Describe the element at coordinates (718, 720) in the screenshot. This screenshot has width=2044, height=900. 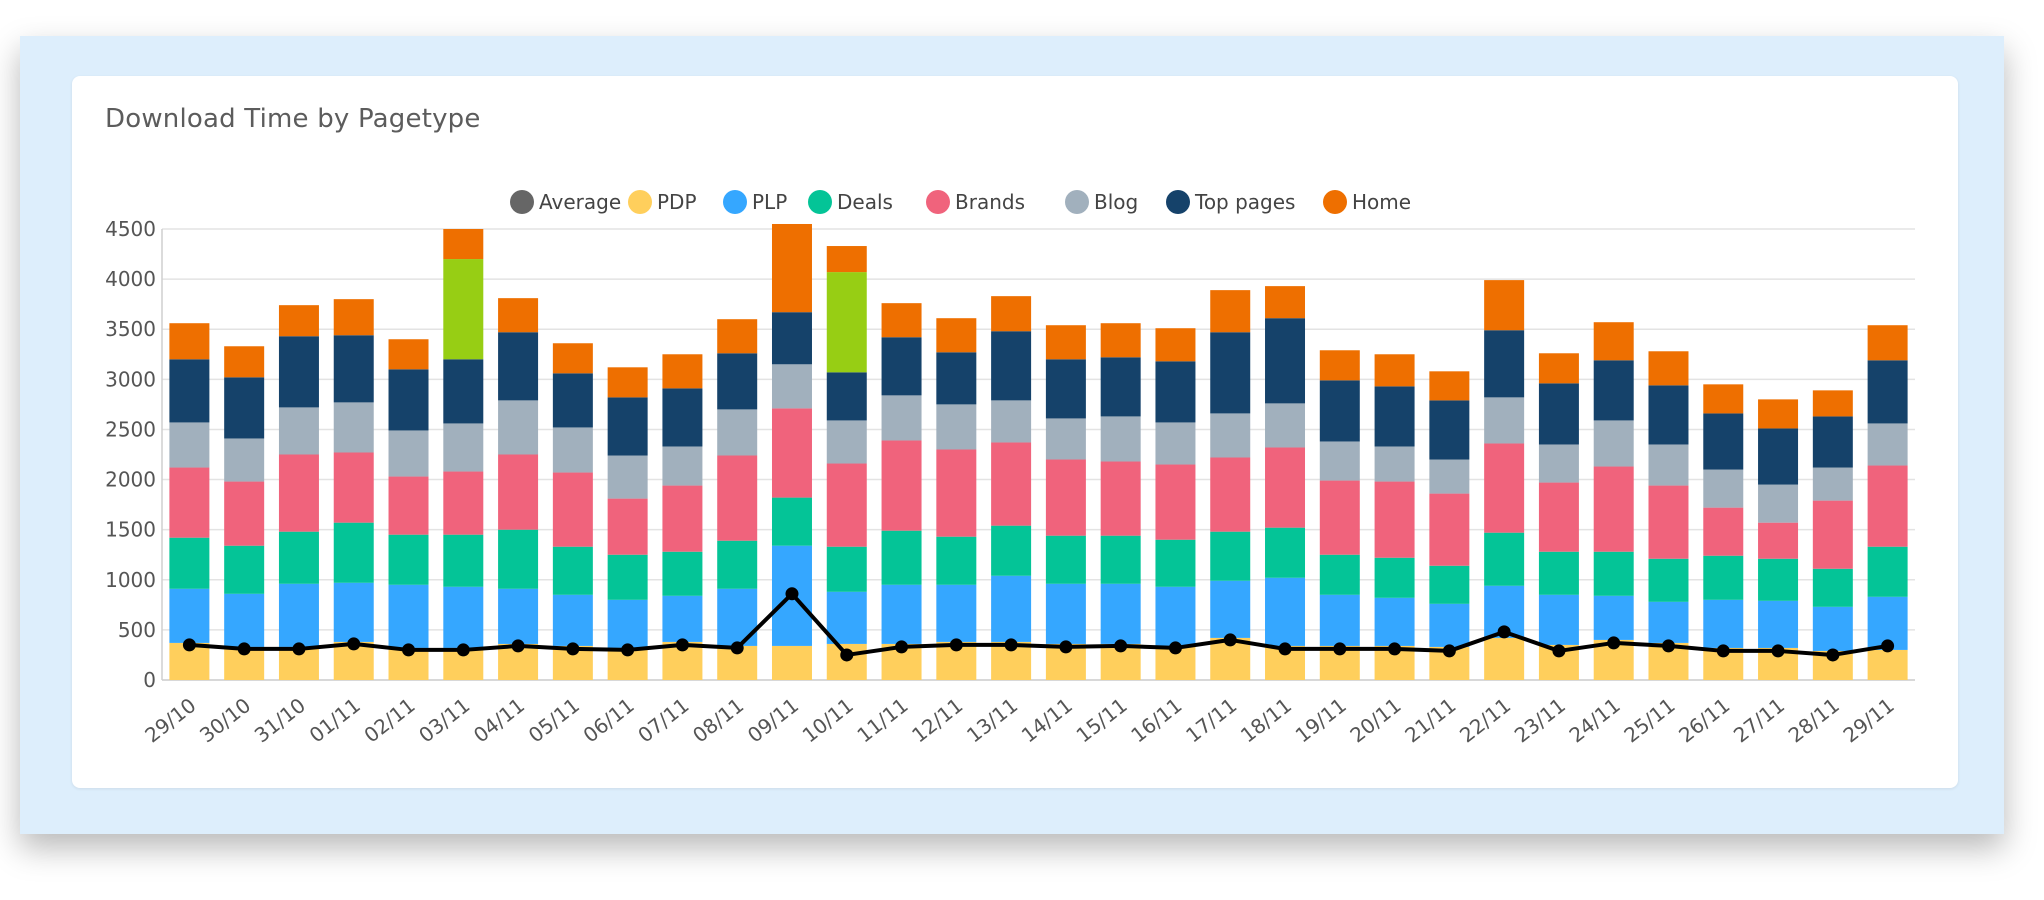
I see `x-tick-label: 08/11` at that location.